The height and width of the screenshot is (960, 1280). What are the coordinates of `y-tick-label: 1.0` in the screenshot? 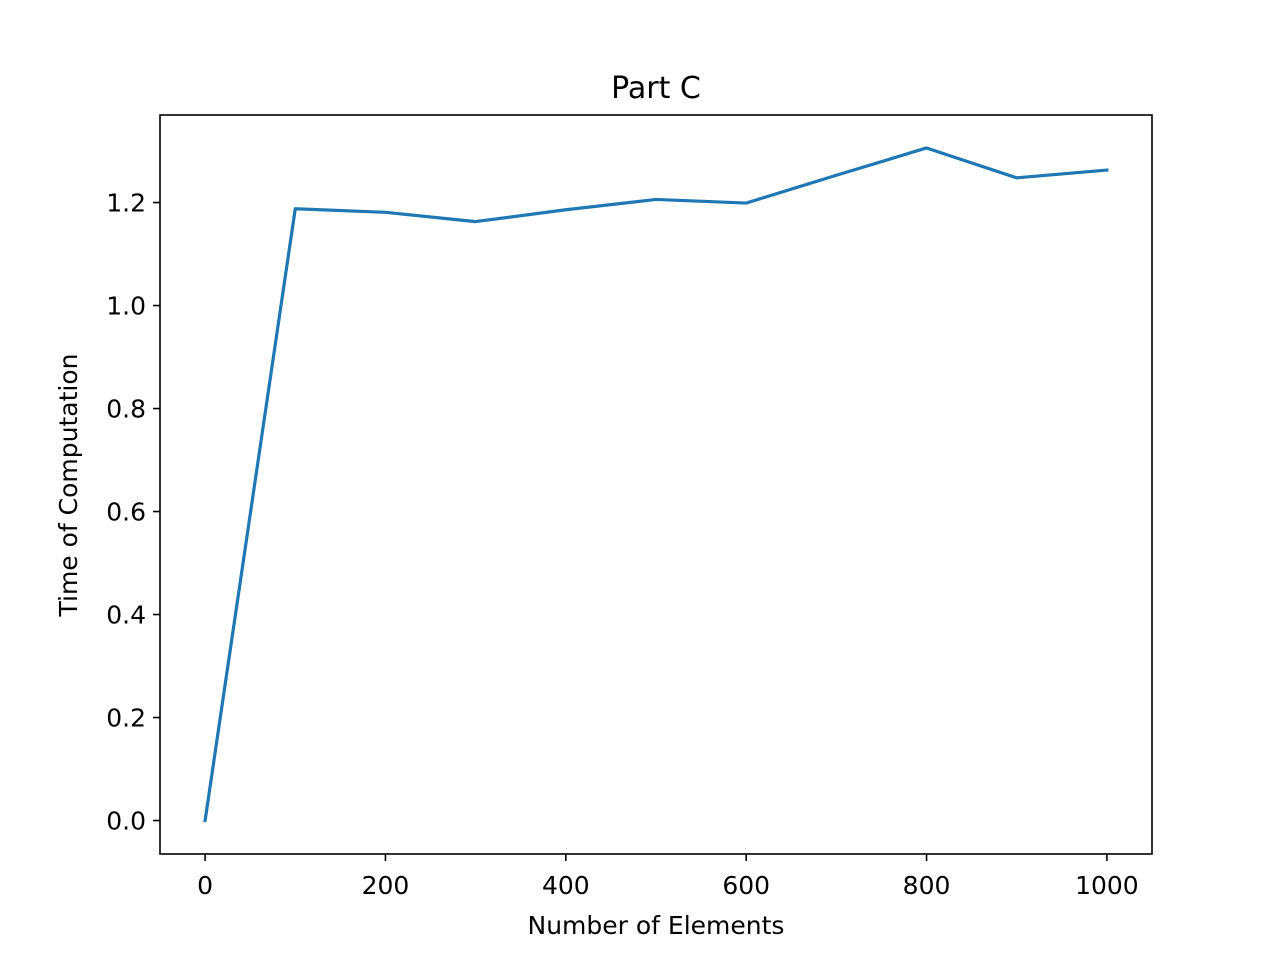 It's located at (126, 306).